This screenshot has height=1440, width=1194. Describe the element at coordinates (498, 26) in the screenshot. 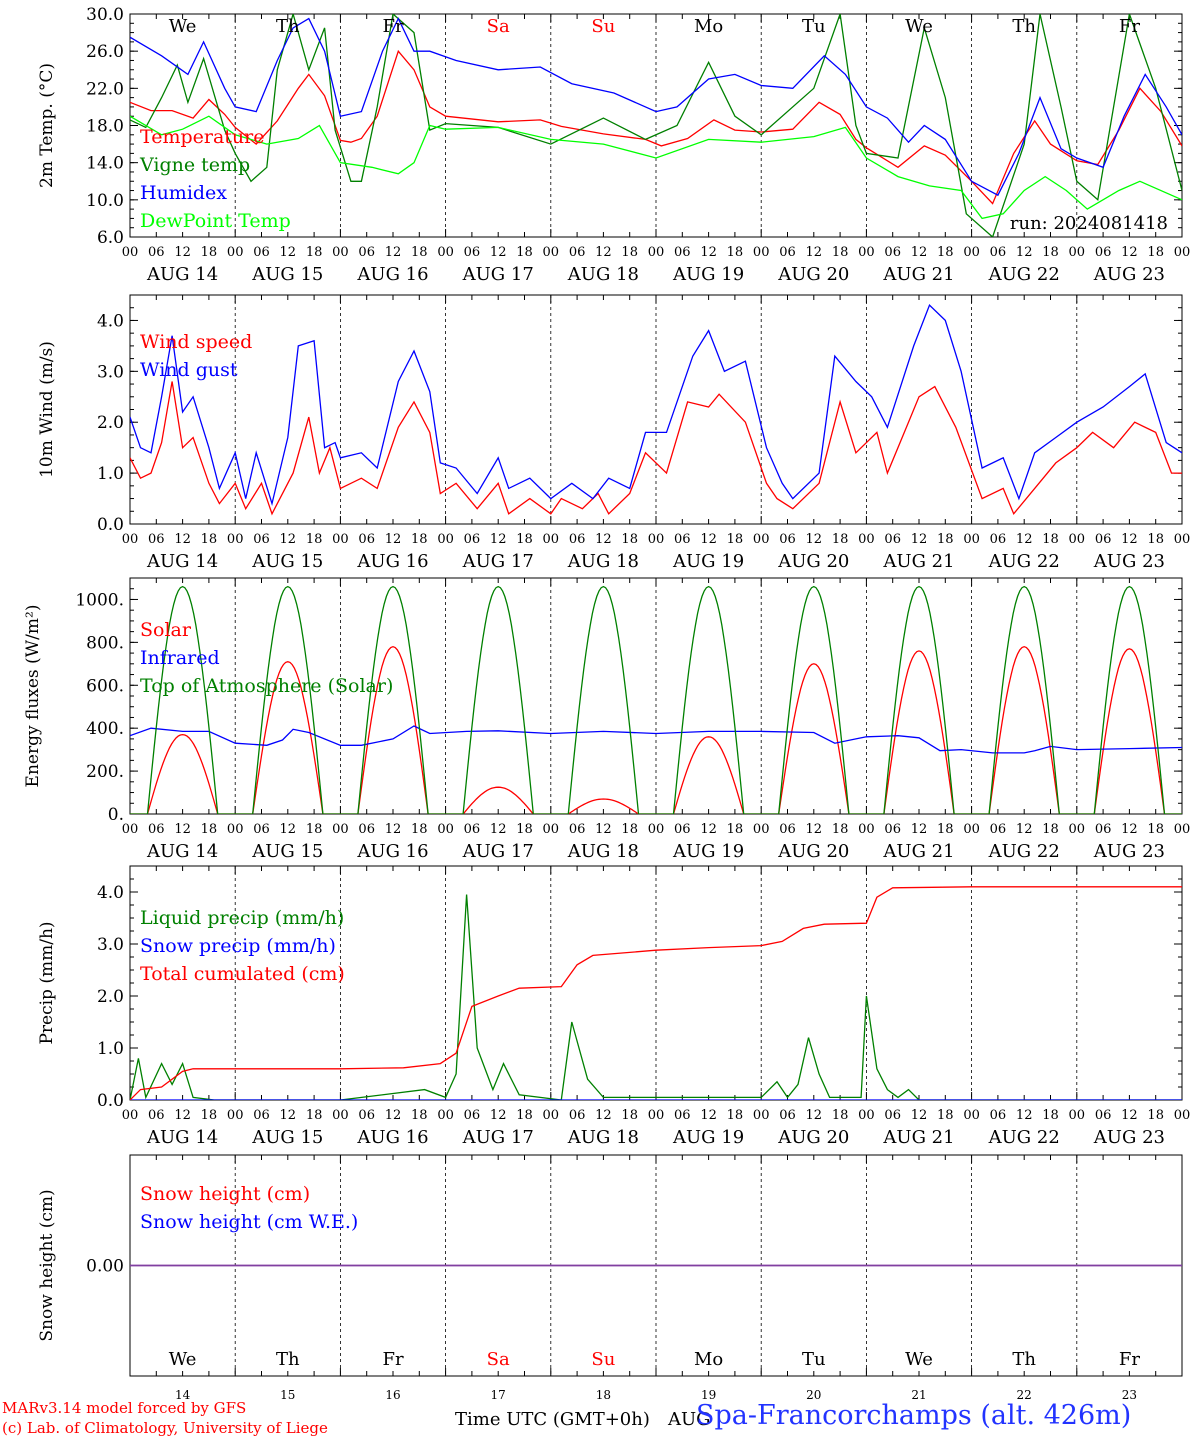

I see `weekday-label: Sa` at that location.